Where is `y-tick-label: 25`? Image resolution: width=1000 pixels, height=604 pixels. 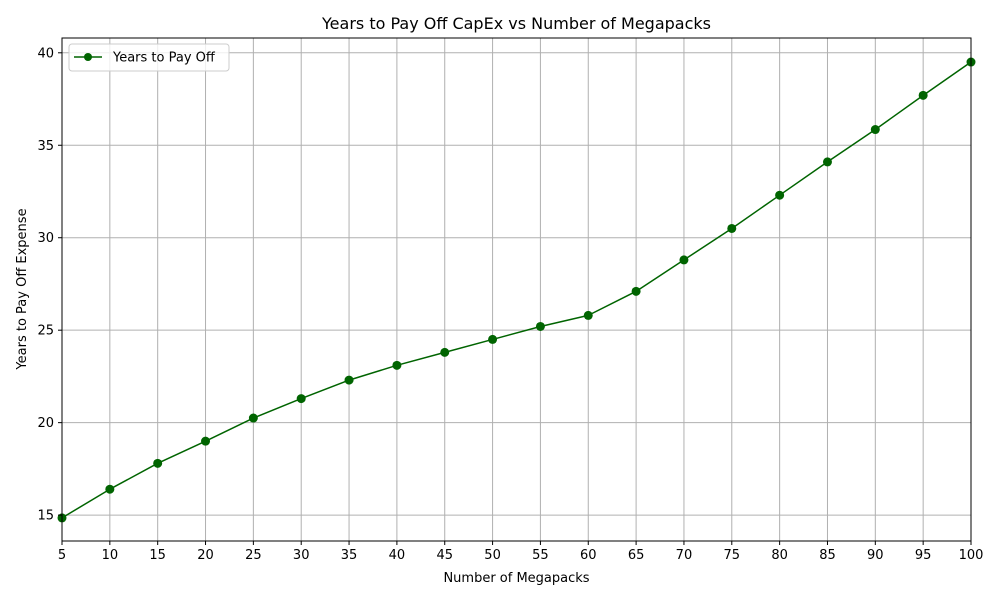
y-tick-label: 25 is located at coordinates (45, 331).